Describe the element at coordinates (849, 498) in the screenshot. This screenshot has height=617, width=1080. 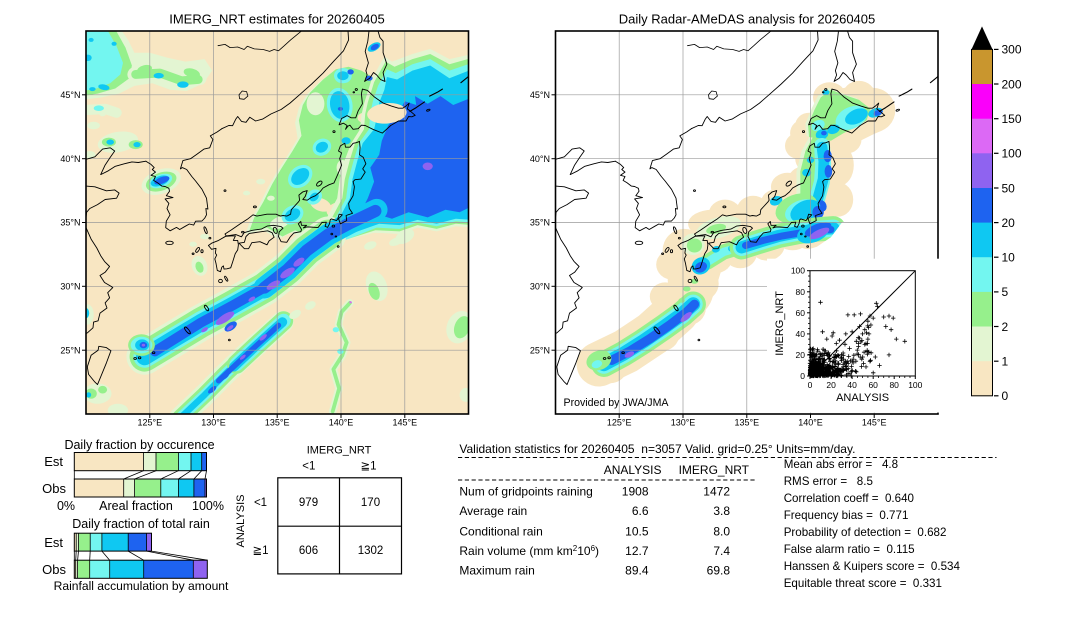
I see `svg-text: Correlation coeff = 0.640` at that location.